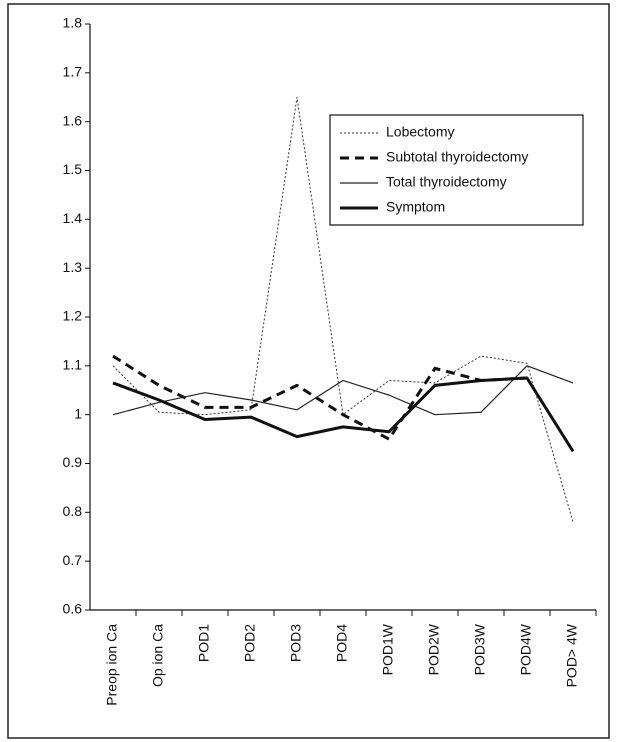 Image resolution: width=617 pixels, height=742 pixels. What do you see at coordinates (73, 365) in the screenshot?
I see `y-tick-label: 1.1` at bounding box center [73, 365].